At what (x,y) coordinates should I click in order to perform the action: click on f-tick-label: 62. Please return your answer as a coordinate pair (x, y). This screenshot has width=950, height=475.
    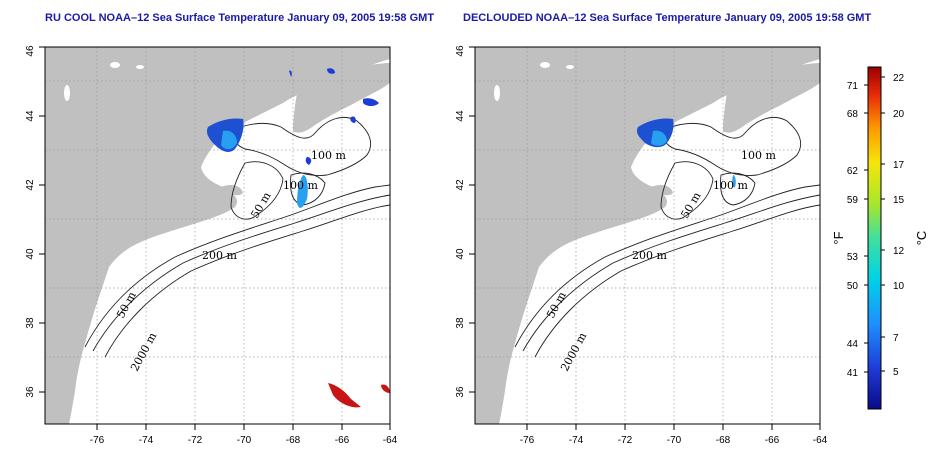
    Looking at the image, I should click on (853, 171).